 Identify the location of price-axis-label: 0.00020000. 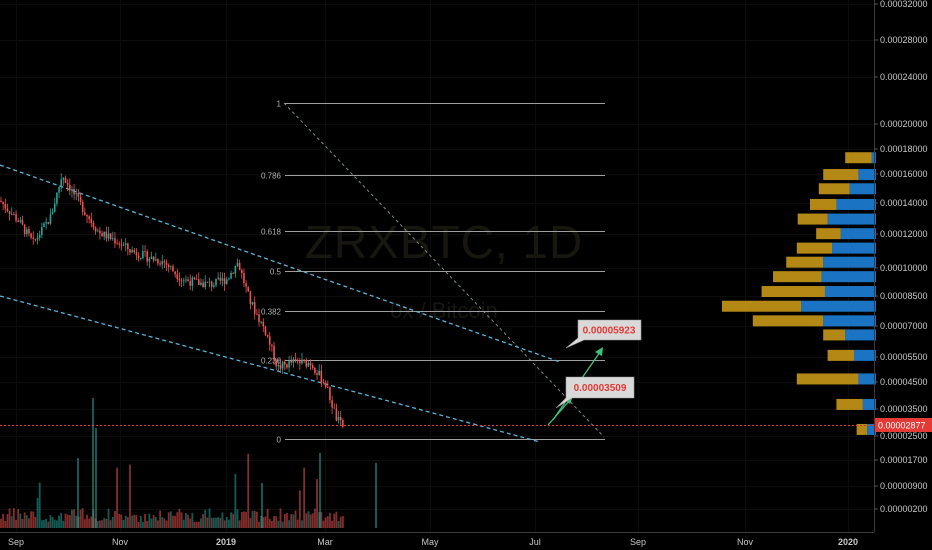
(904, 124).